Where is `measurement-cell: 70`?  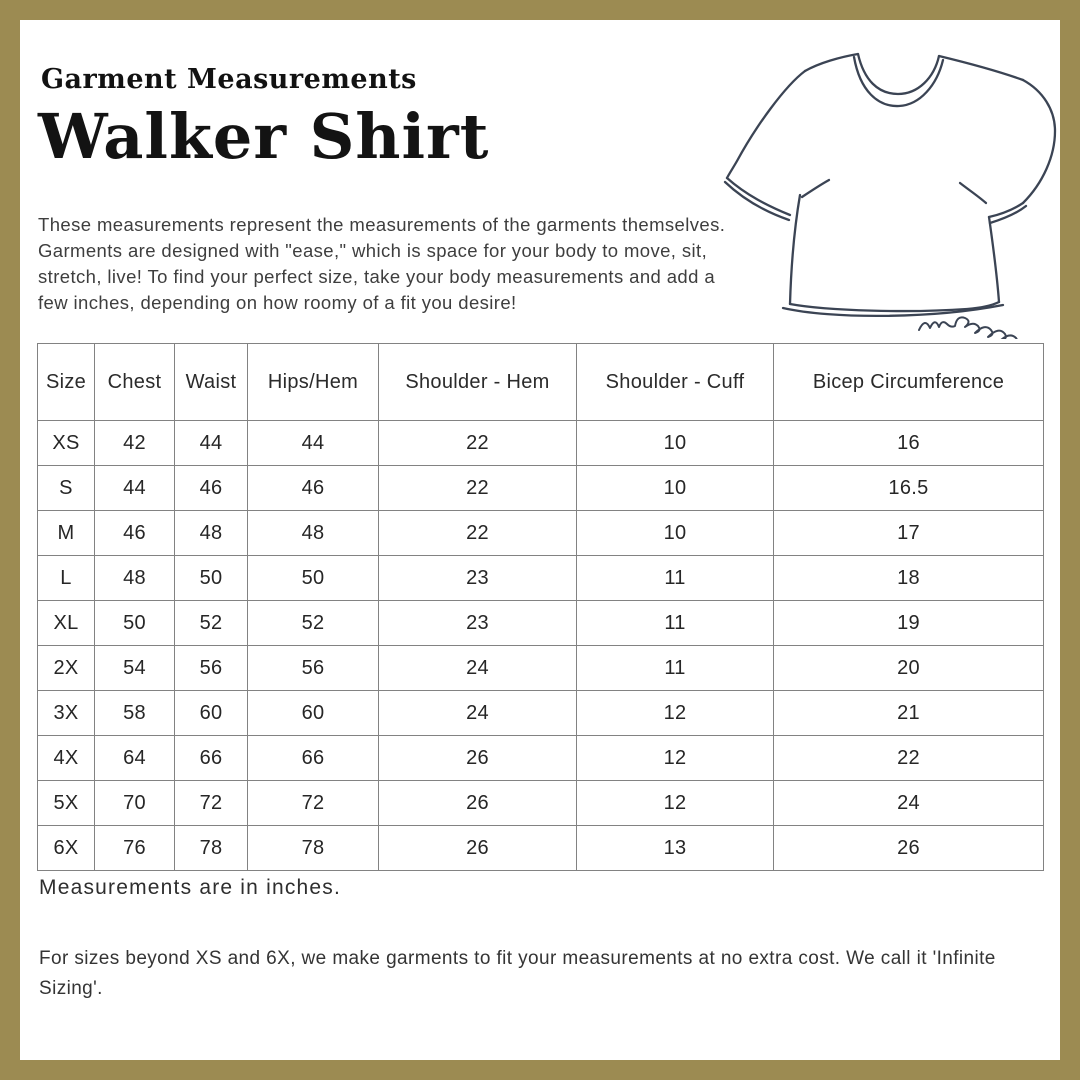
measurement-cell: 70 is located at coordinates (134, 803).